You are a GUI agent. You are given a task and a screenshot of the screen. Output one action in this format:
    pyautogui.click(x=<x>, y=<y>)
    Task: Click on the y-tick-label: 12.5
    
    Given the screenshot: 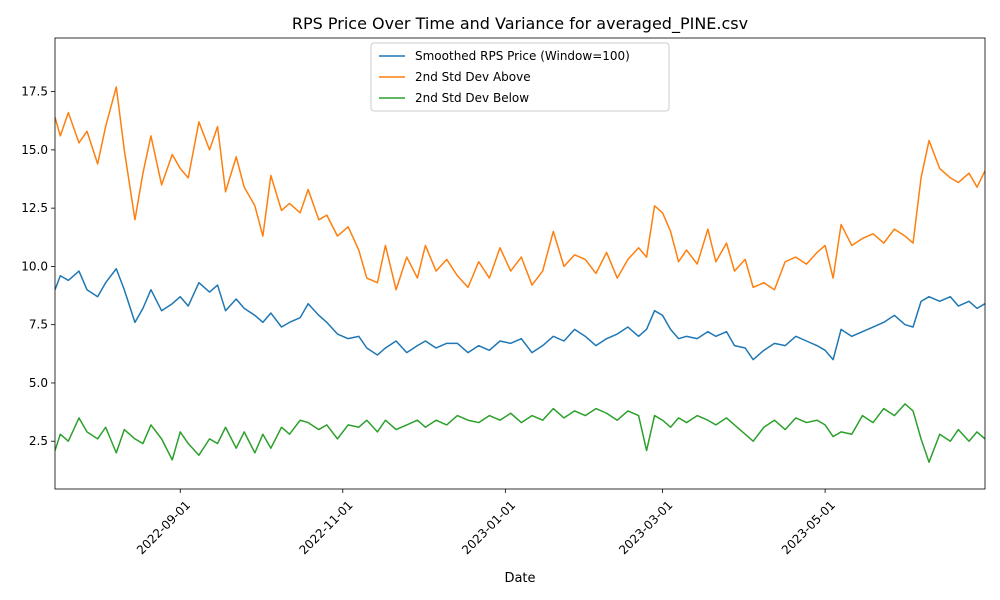 What is the action you would take?
    pyautogui.click(x=34, y=208)
    